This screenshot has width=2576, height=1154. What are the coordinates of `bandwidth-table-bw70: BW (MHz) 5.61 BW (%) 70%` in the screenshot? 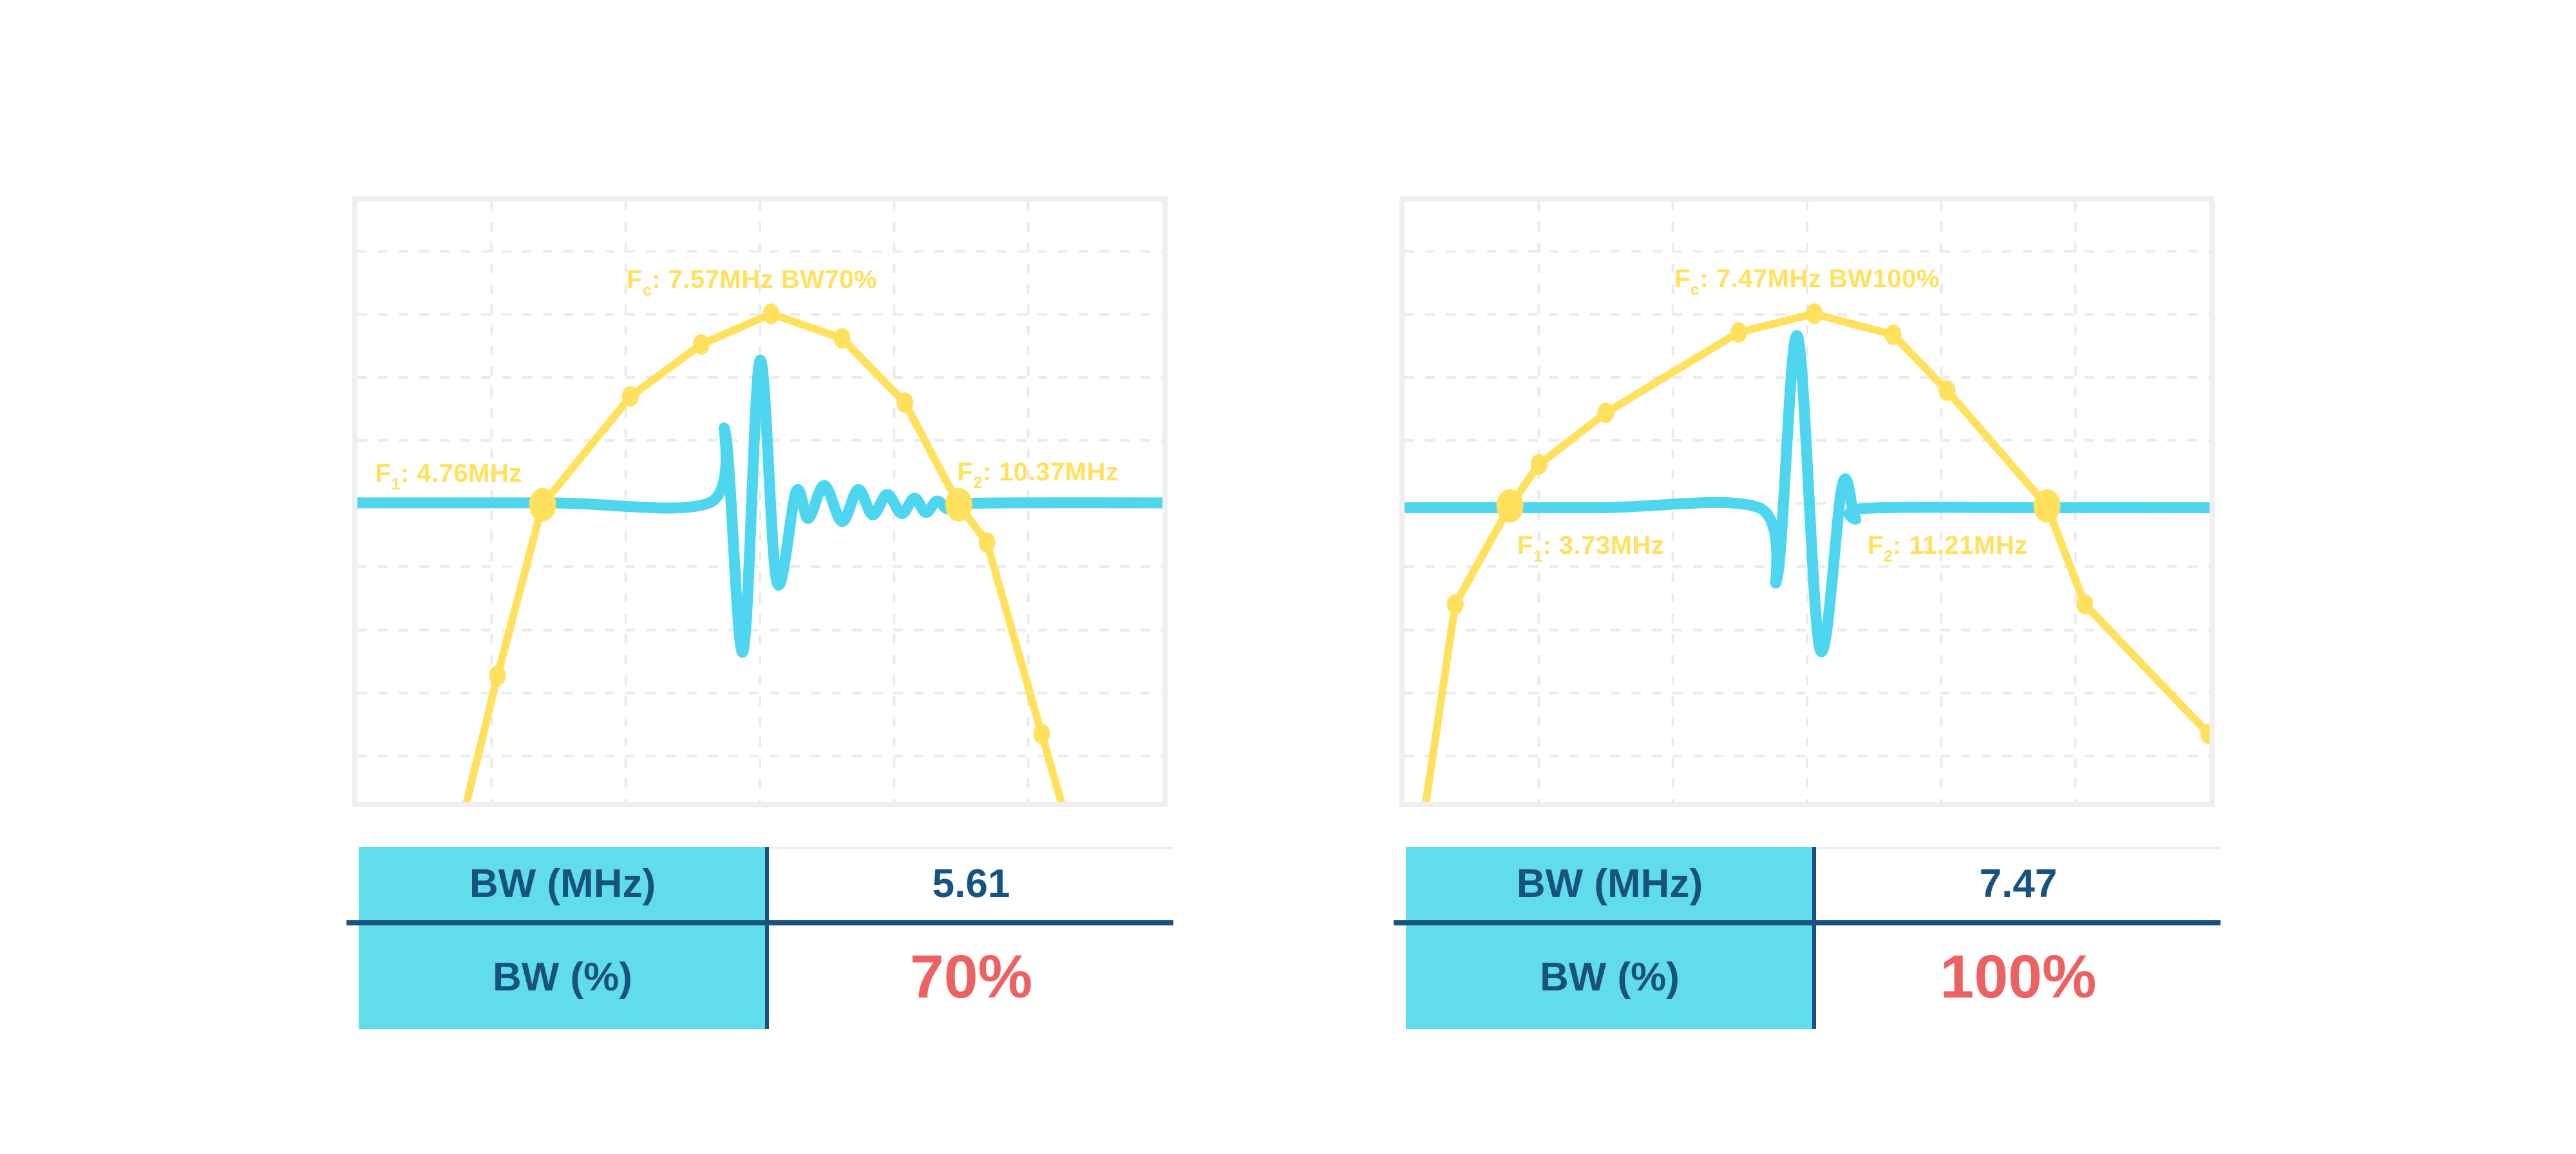 It's located at (759, 938).